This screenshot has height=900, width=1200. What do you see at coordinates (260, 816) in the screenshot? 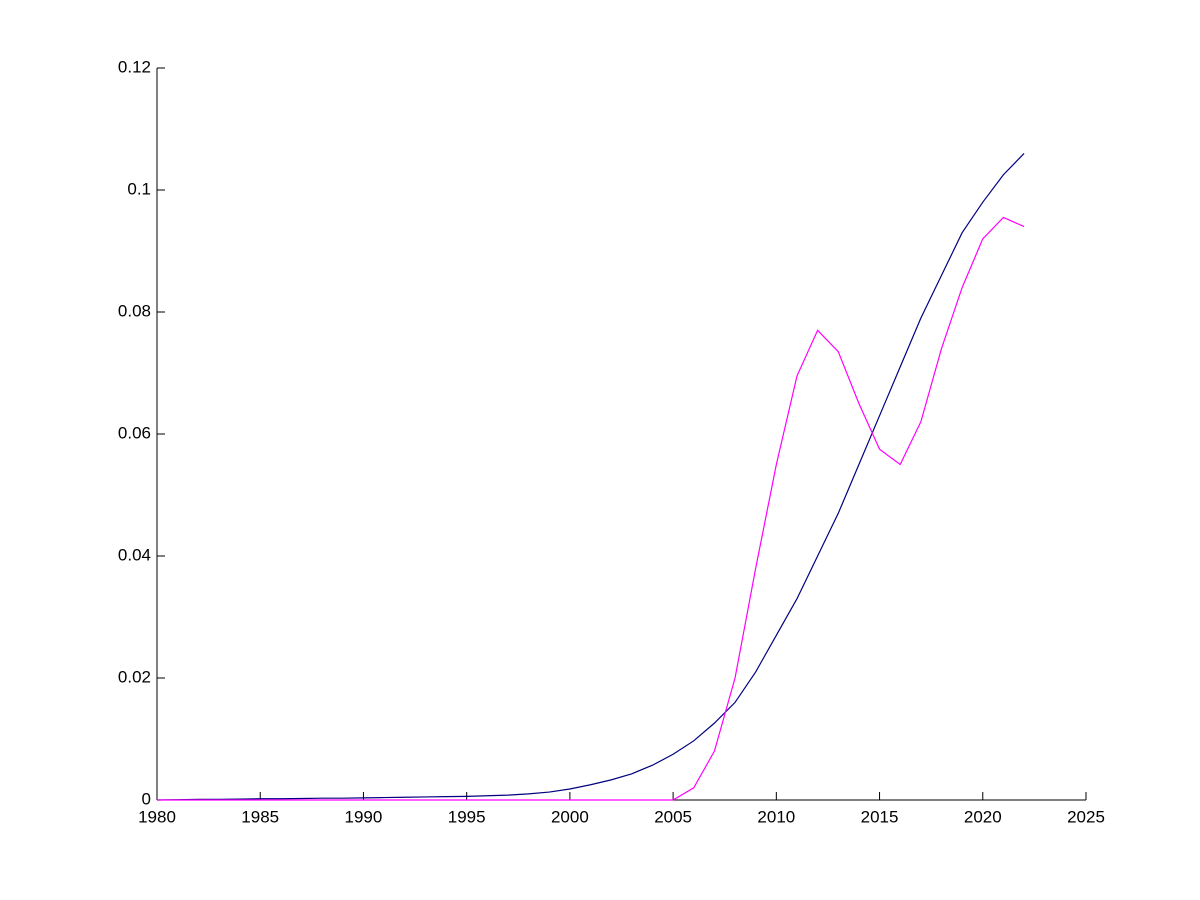
I see `x-tick-label: 1985` at bounding box center [260, 816].